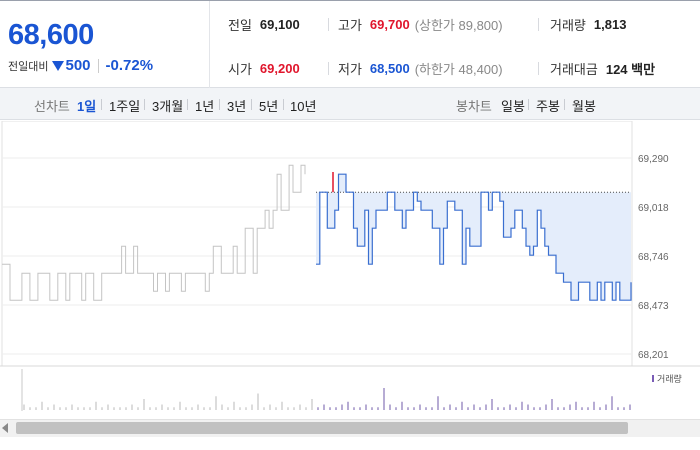 The image size is (700, 450). Describe the element at coordinates (568, 25) in the screenshot. I see `stat-label: 거래량` at that location.